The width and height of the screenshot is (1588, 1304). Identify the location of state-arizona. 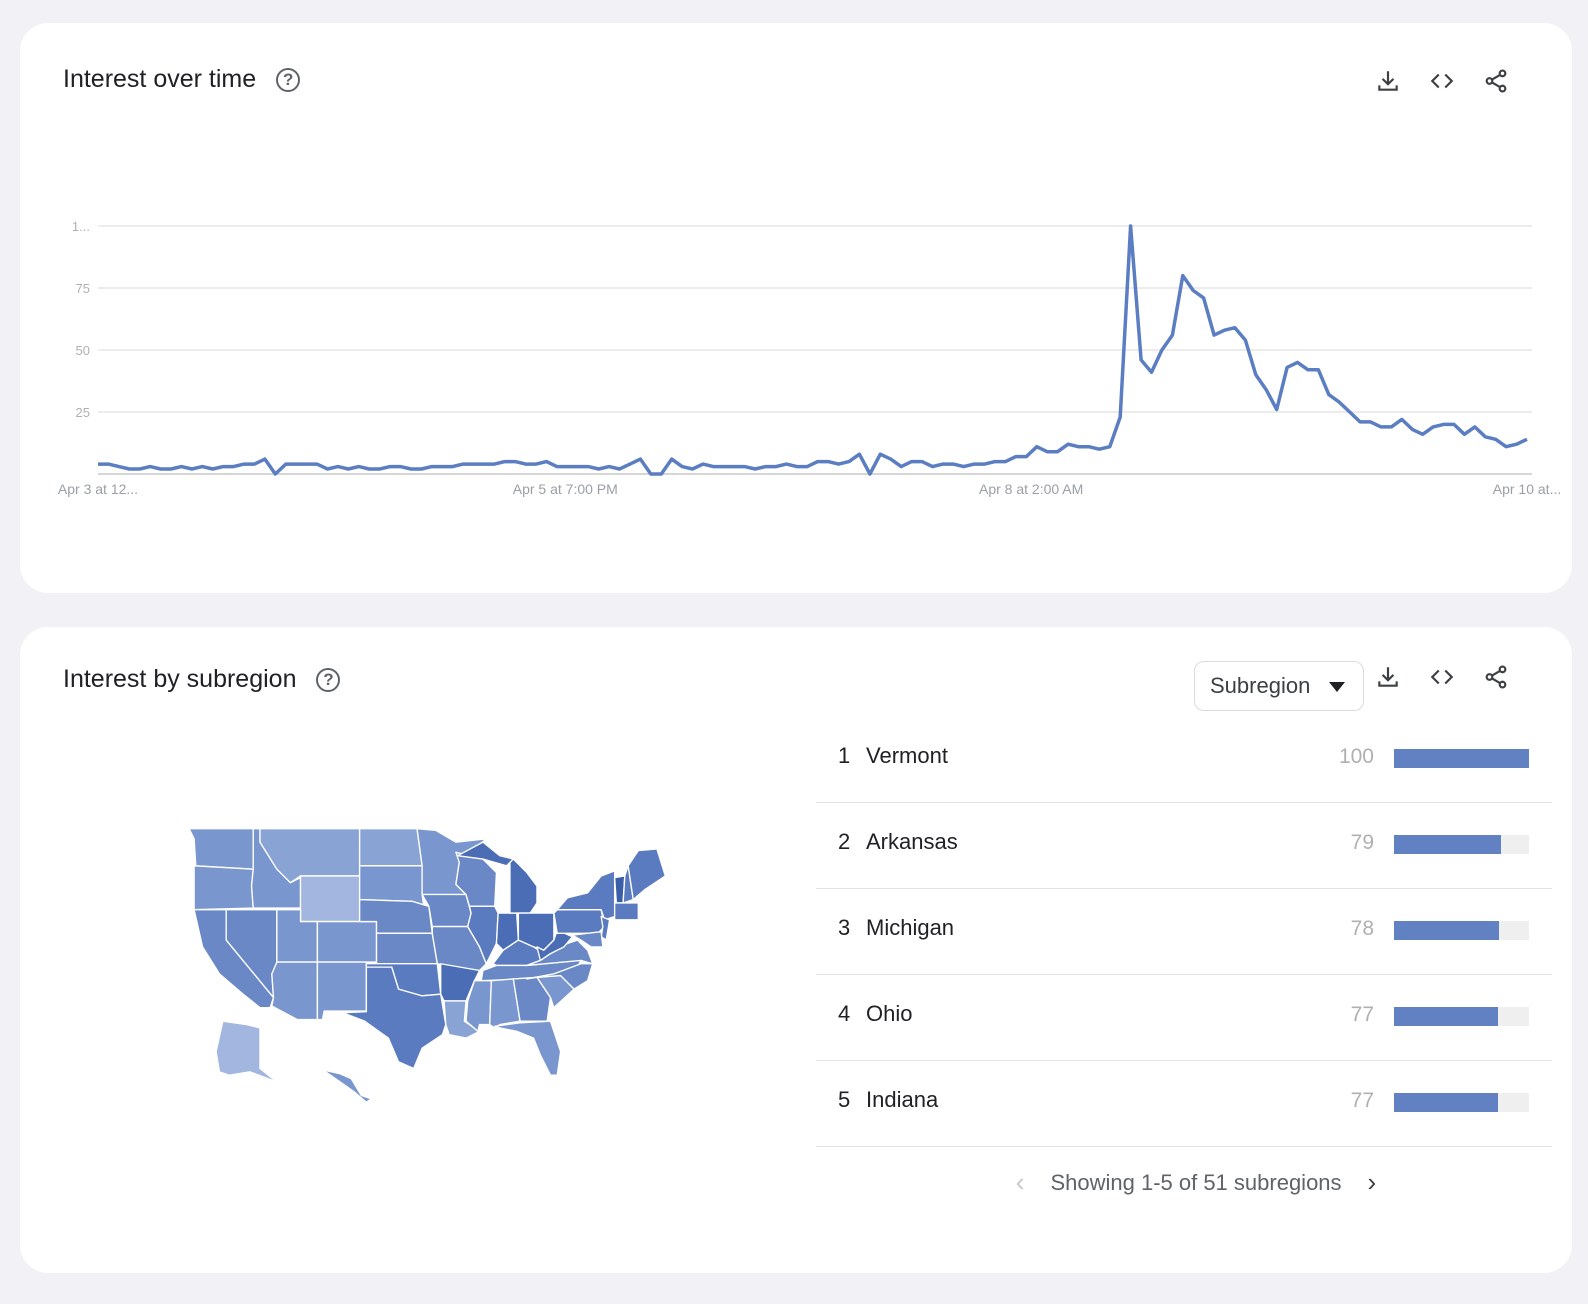
(295, 991).